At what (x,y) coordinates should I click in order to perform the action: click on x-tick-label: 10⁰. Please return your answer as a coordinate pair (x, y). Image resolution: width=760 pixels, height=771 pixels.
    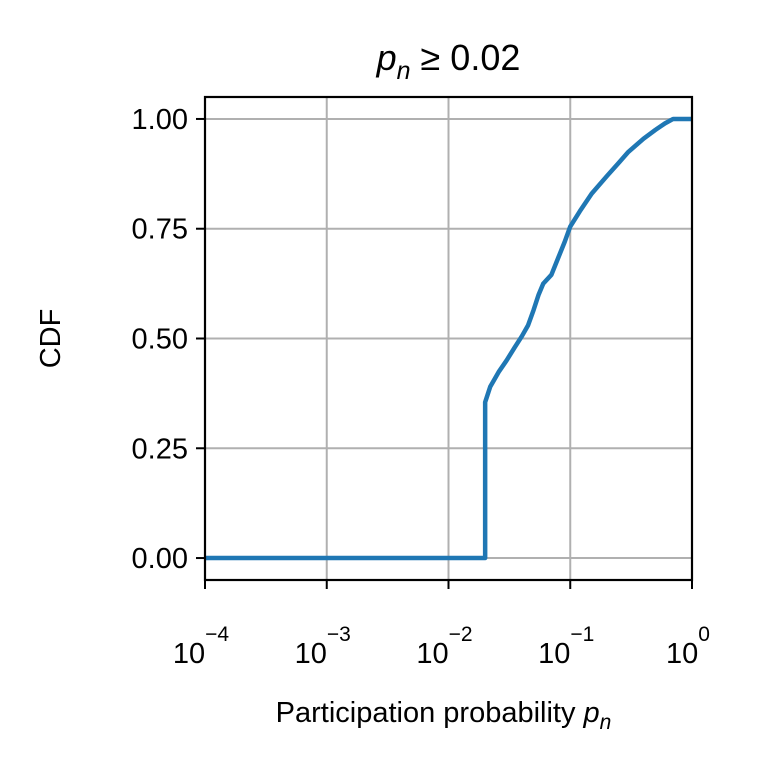
    Looking at the image, I should click on (688, 646).